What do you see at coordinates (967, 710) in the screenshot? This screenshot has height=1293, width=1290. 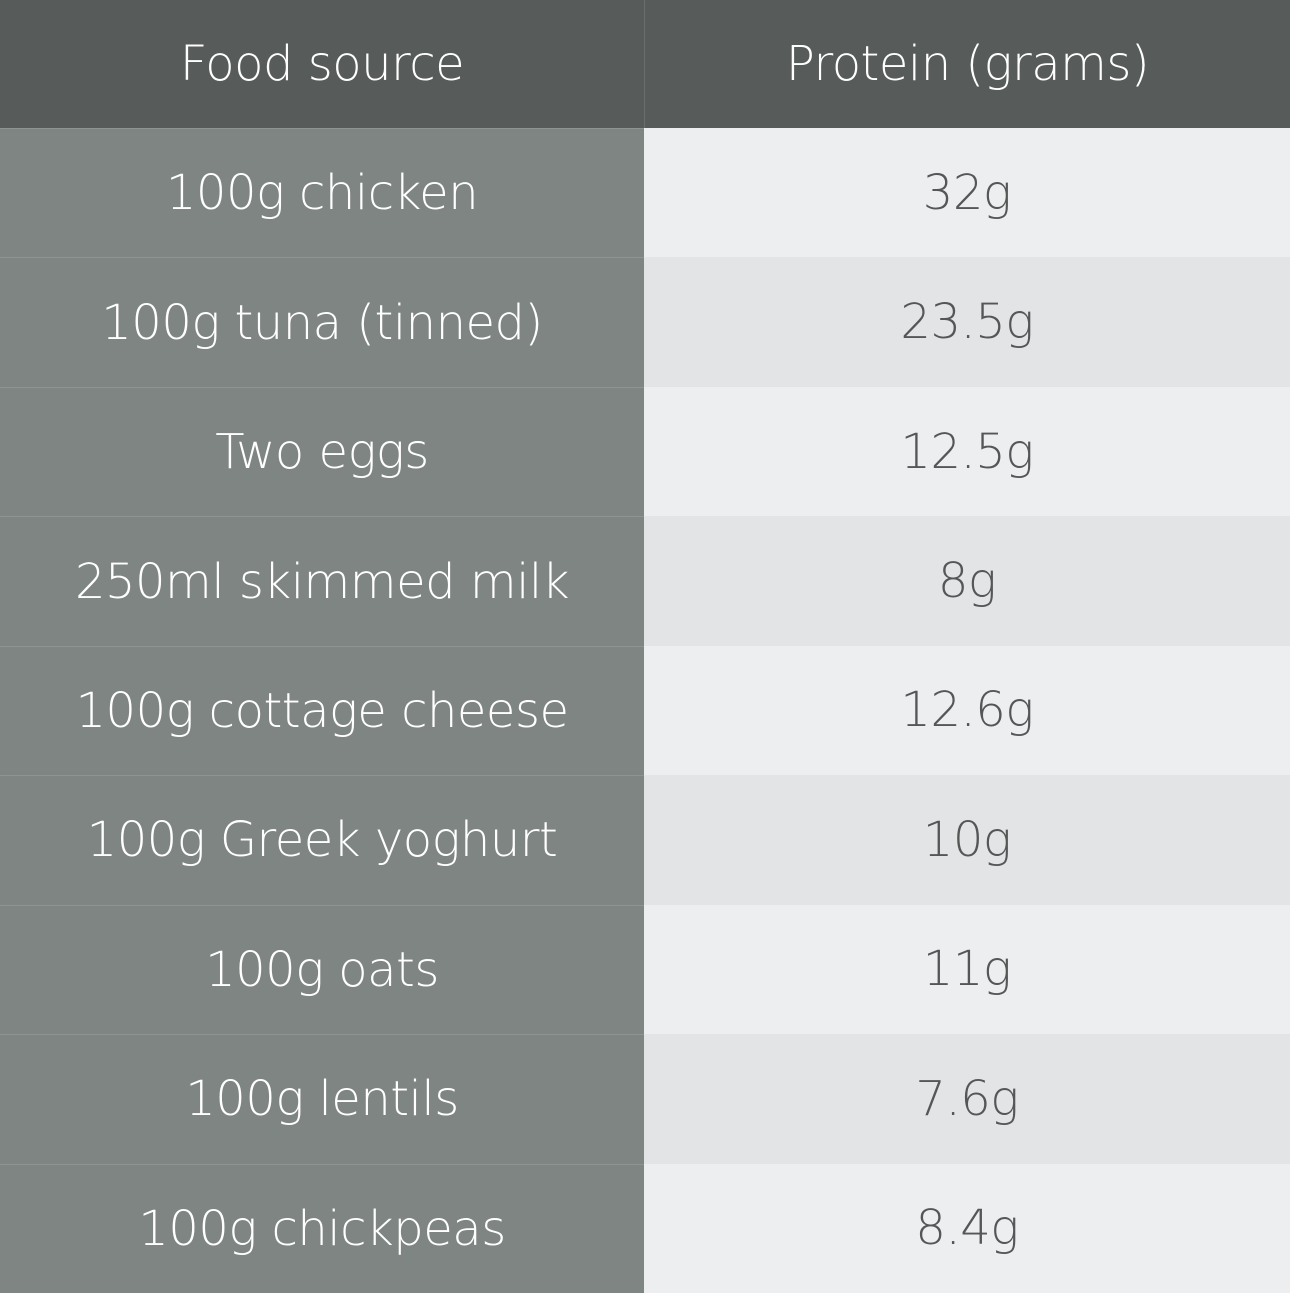 I see `protein-cell: 12.6g` at bounding box center [967, 710].